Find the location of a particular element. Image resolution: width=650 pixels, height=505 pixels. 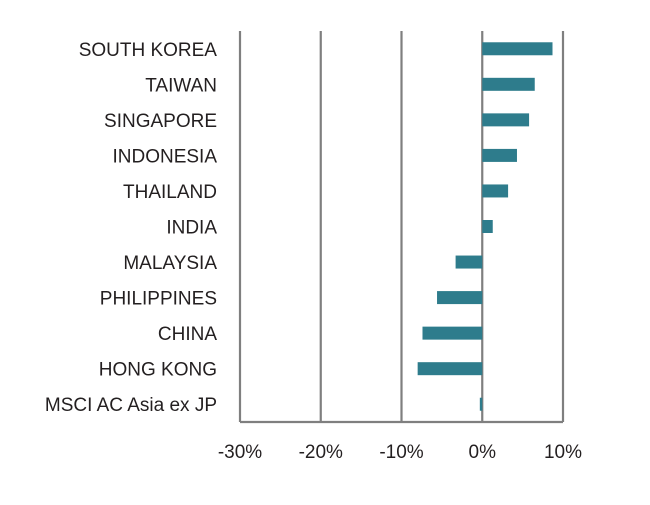

category-label: HONG KONG is located at coordinates (158, 370).